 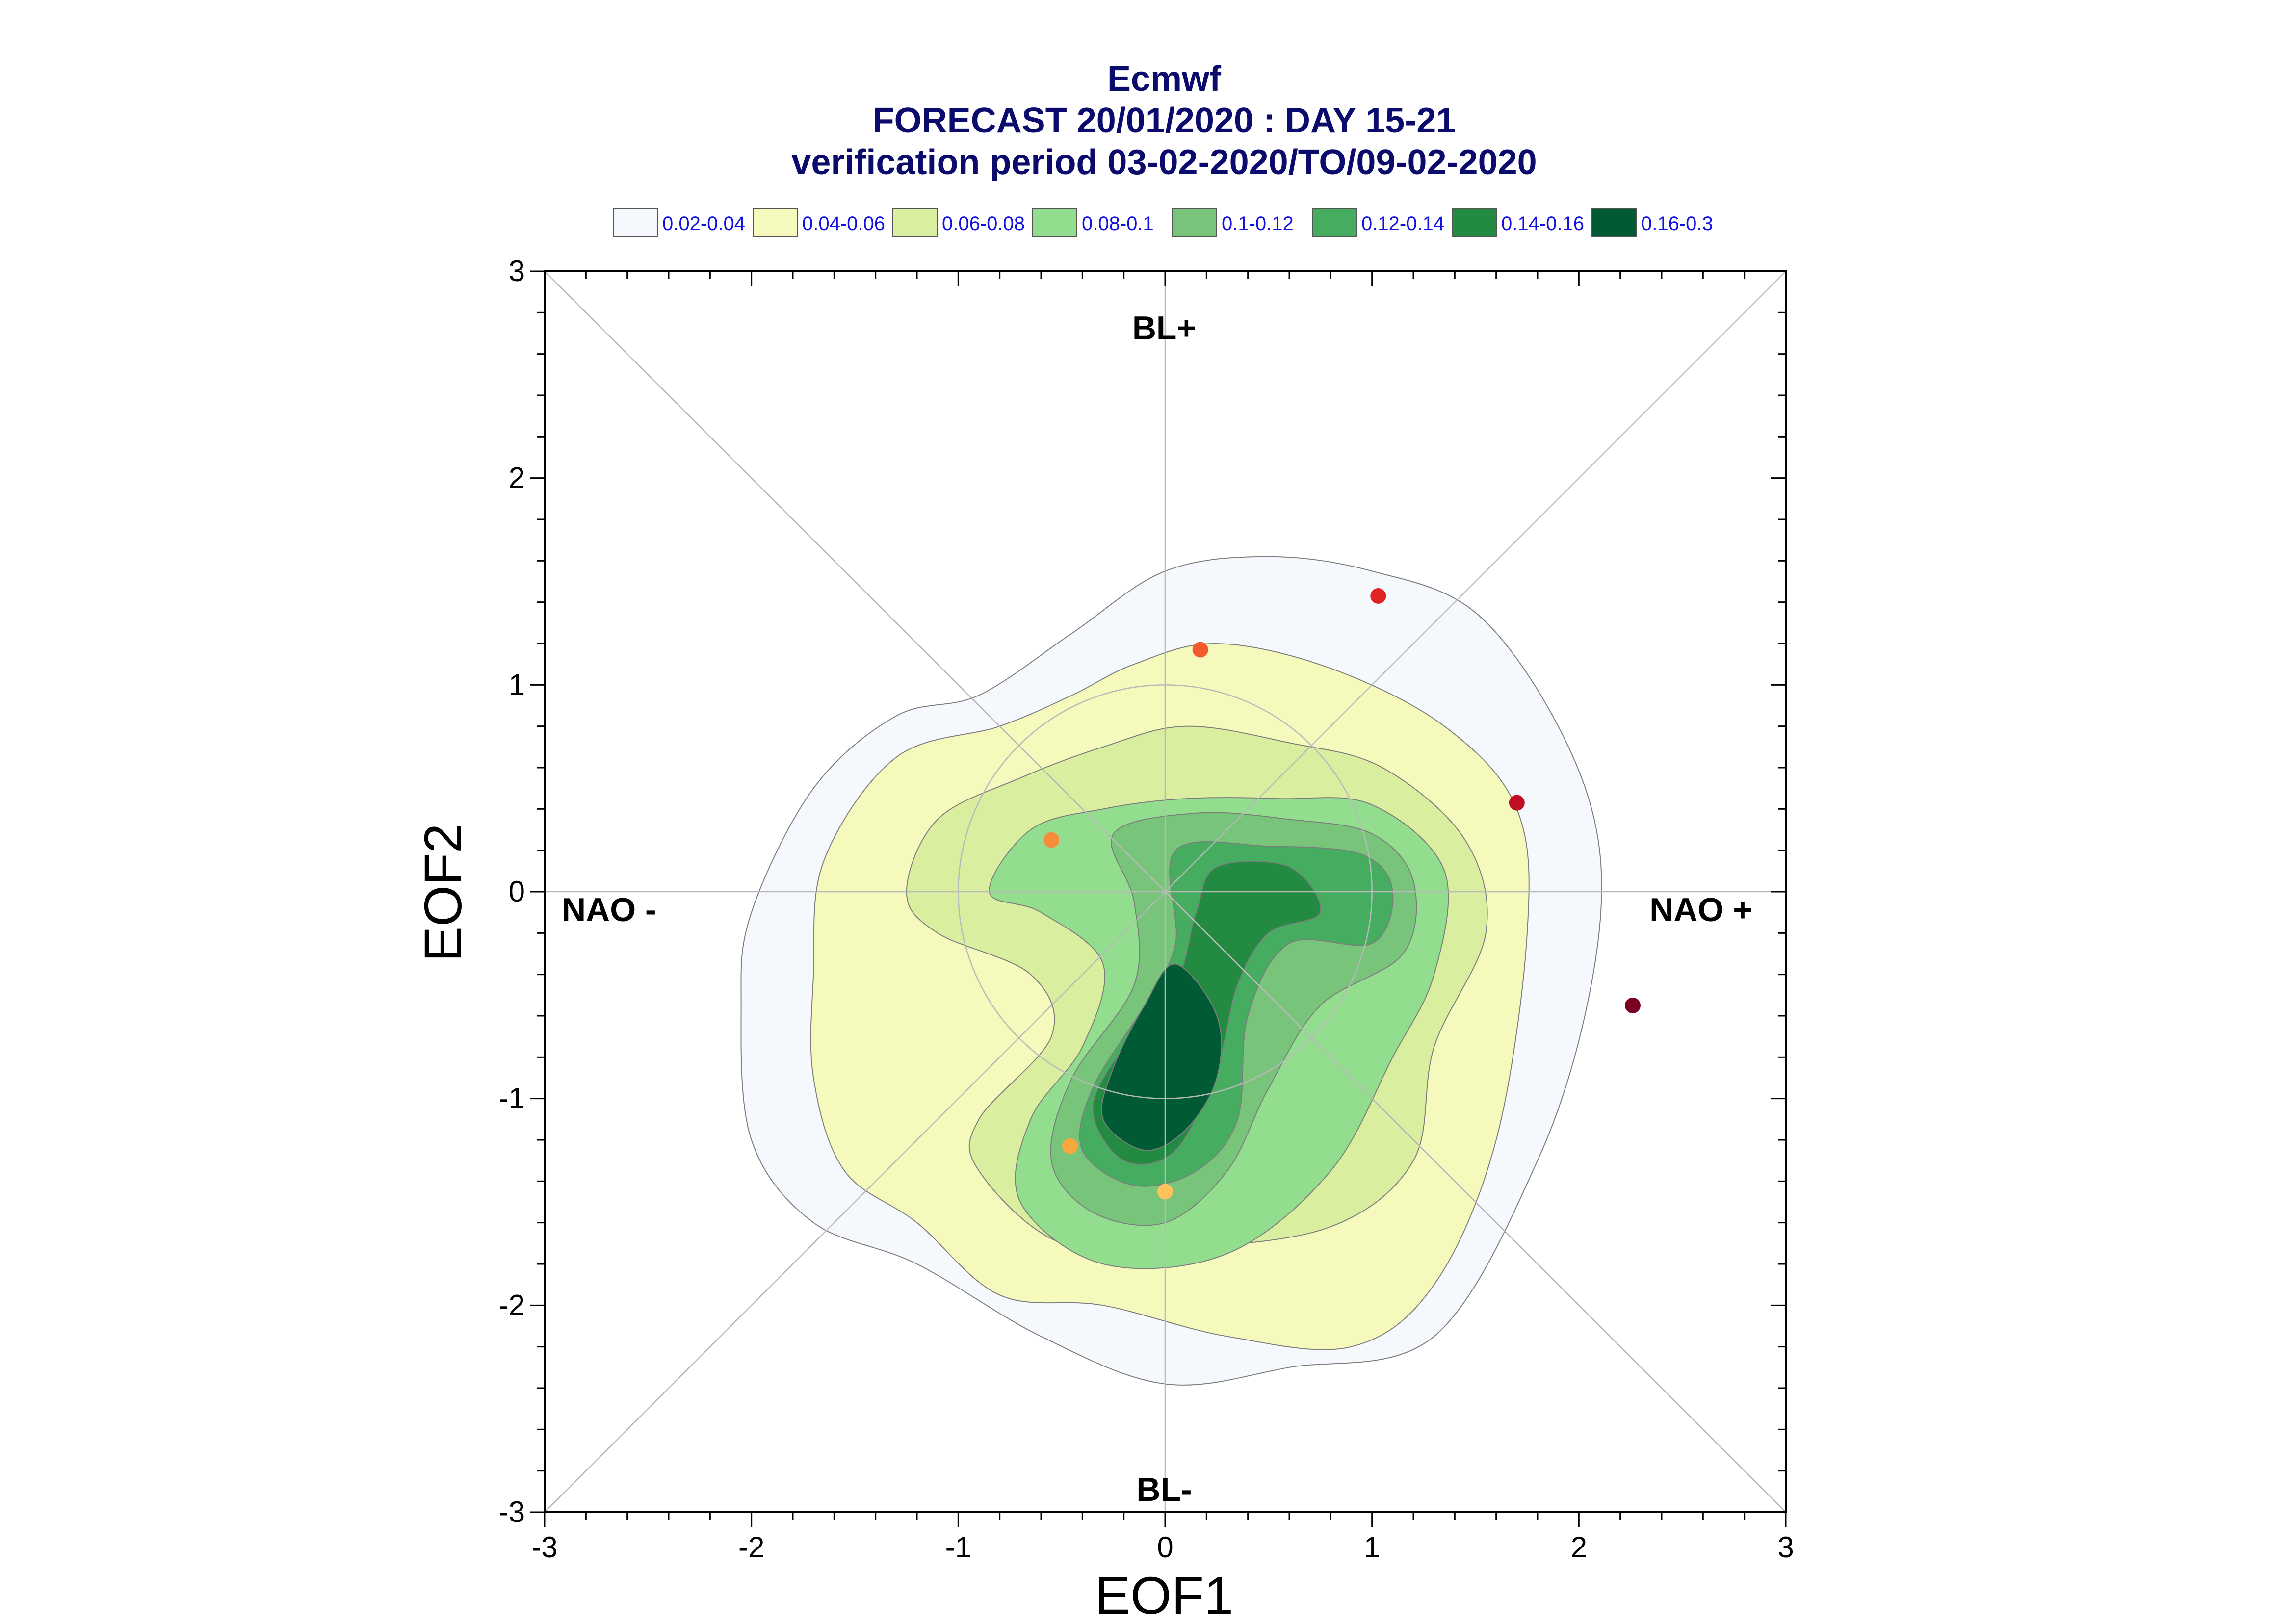 What do you see at coordinates (512, 1098) in the screenshot?
I see `y-tick-label: -1` at bounding box center [512, 1098].